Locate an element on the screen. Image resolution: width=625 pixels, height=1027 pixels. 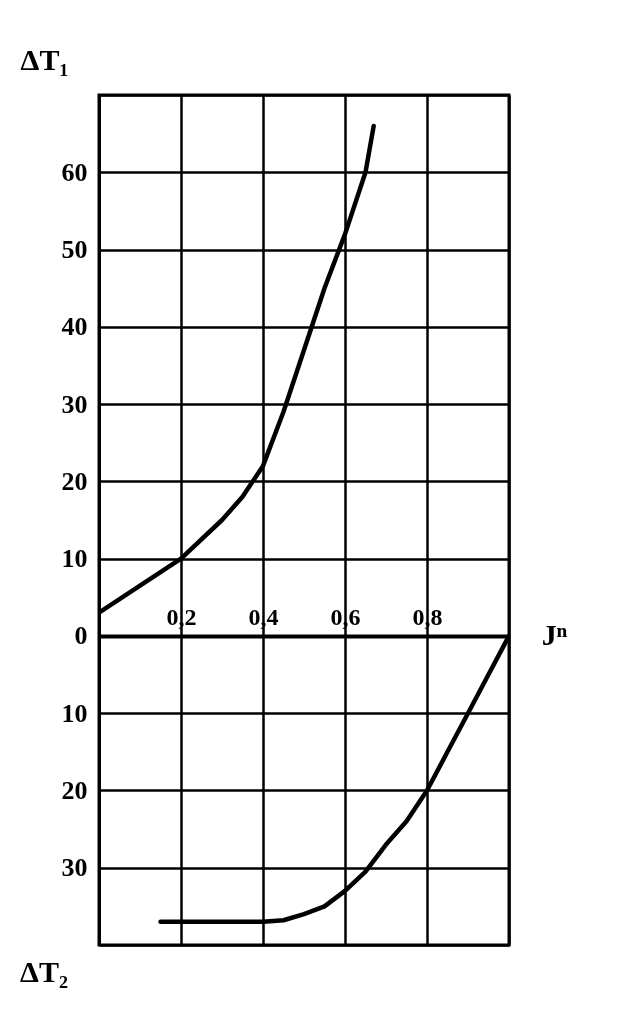
y-tick-label: 60 is located at coordinates (74, 172).